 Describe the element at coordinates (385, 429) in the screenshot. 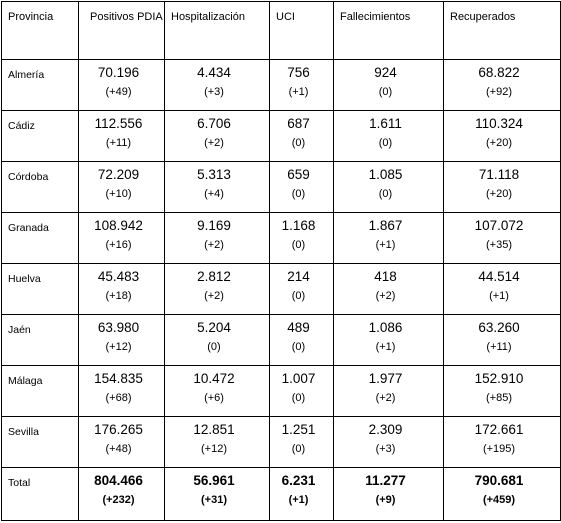

I see `cumulative-value: 2.309` at that location.